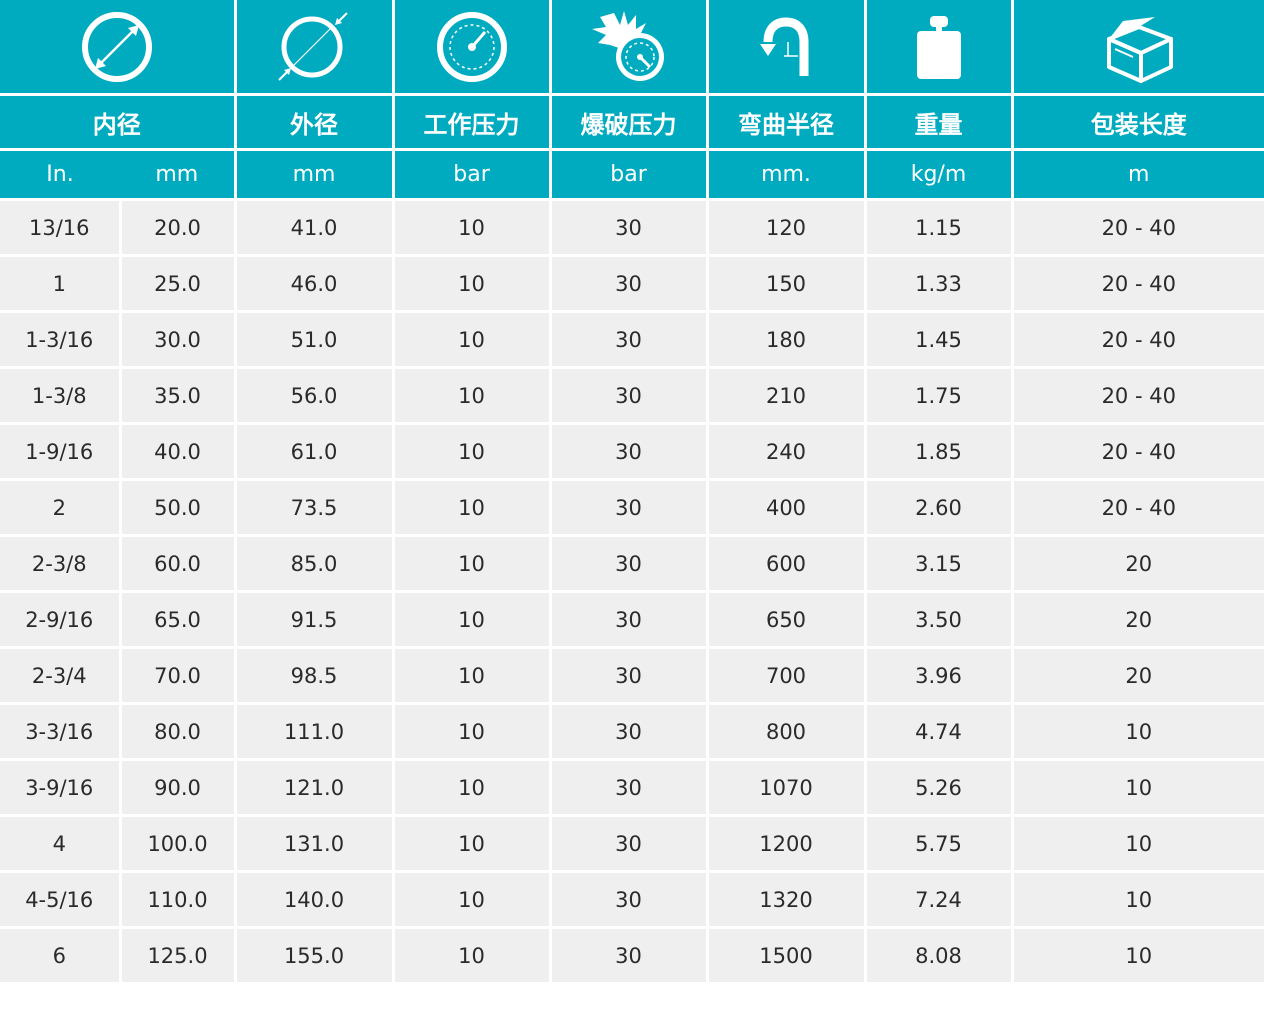 The image size is (1264, 1033). What do you see at coordinates (786, 395) in the screenshot?
I see `cell-bend-radius: 210` at bounding box center [786, 395].